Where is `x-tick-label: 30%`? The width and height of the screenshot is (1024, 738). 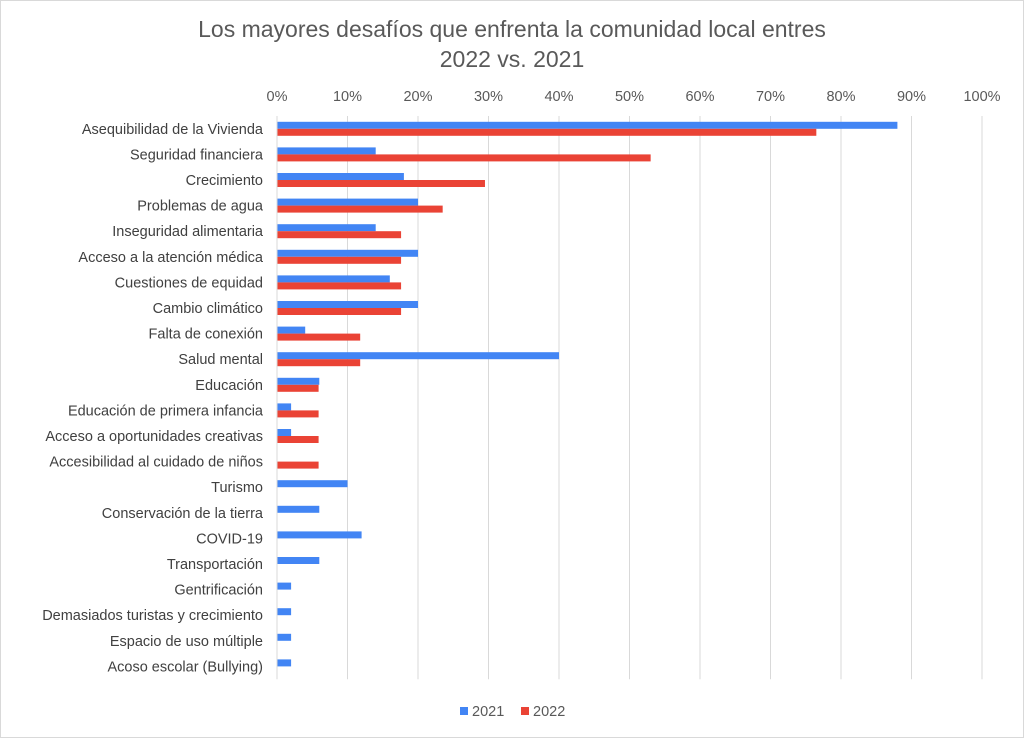
x-tick-label: 30% is located at coordinates (488, 97).